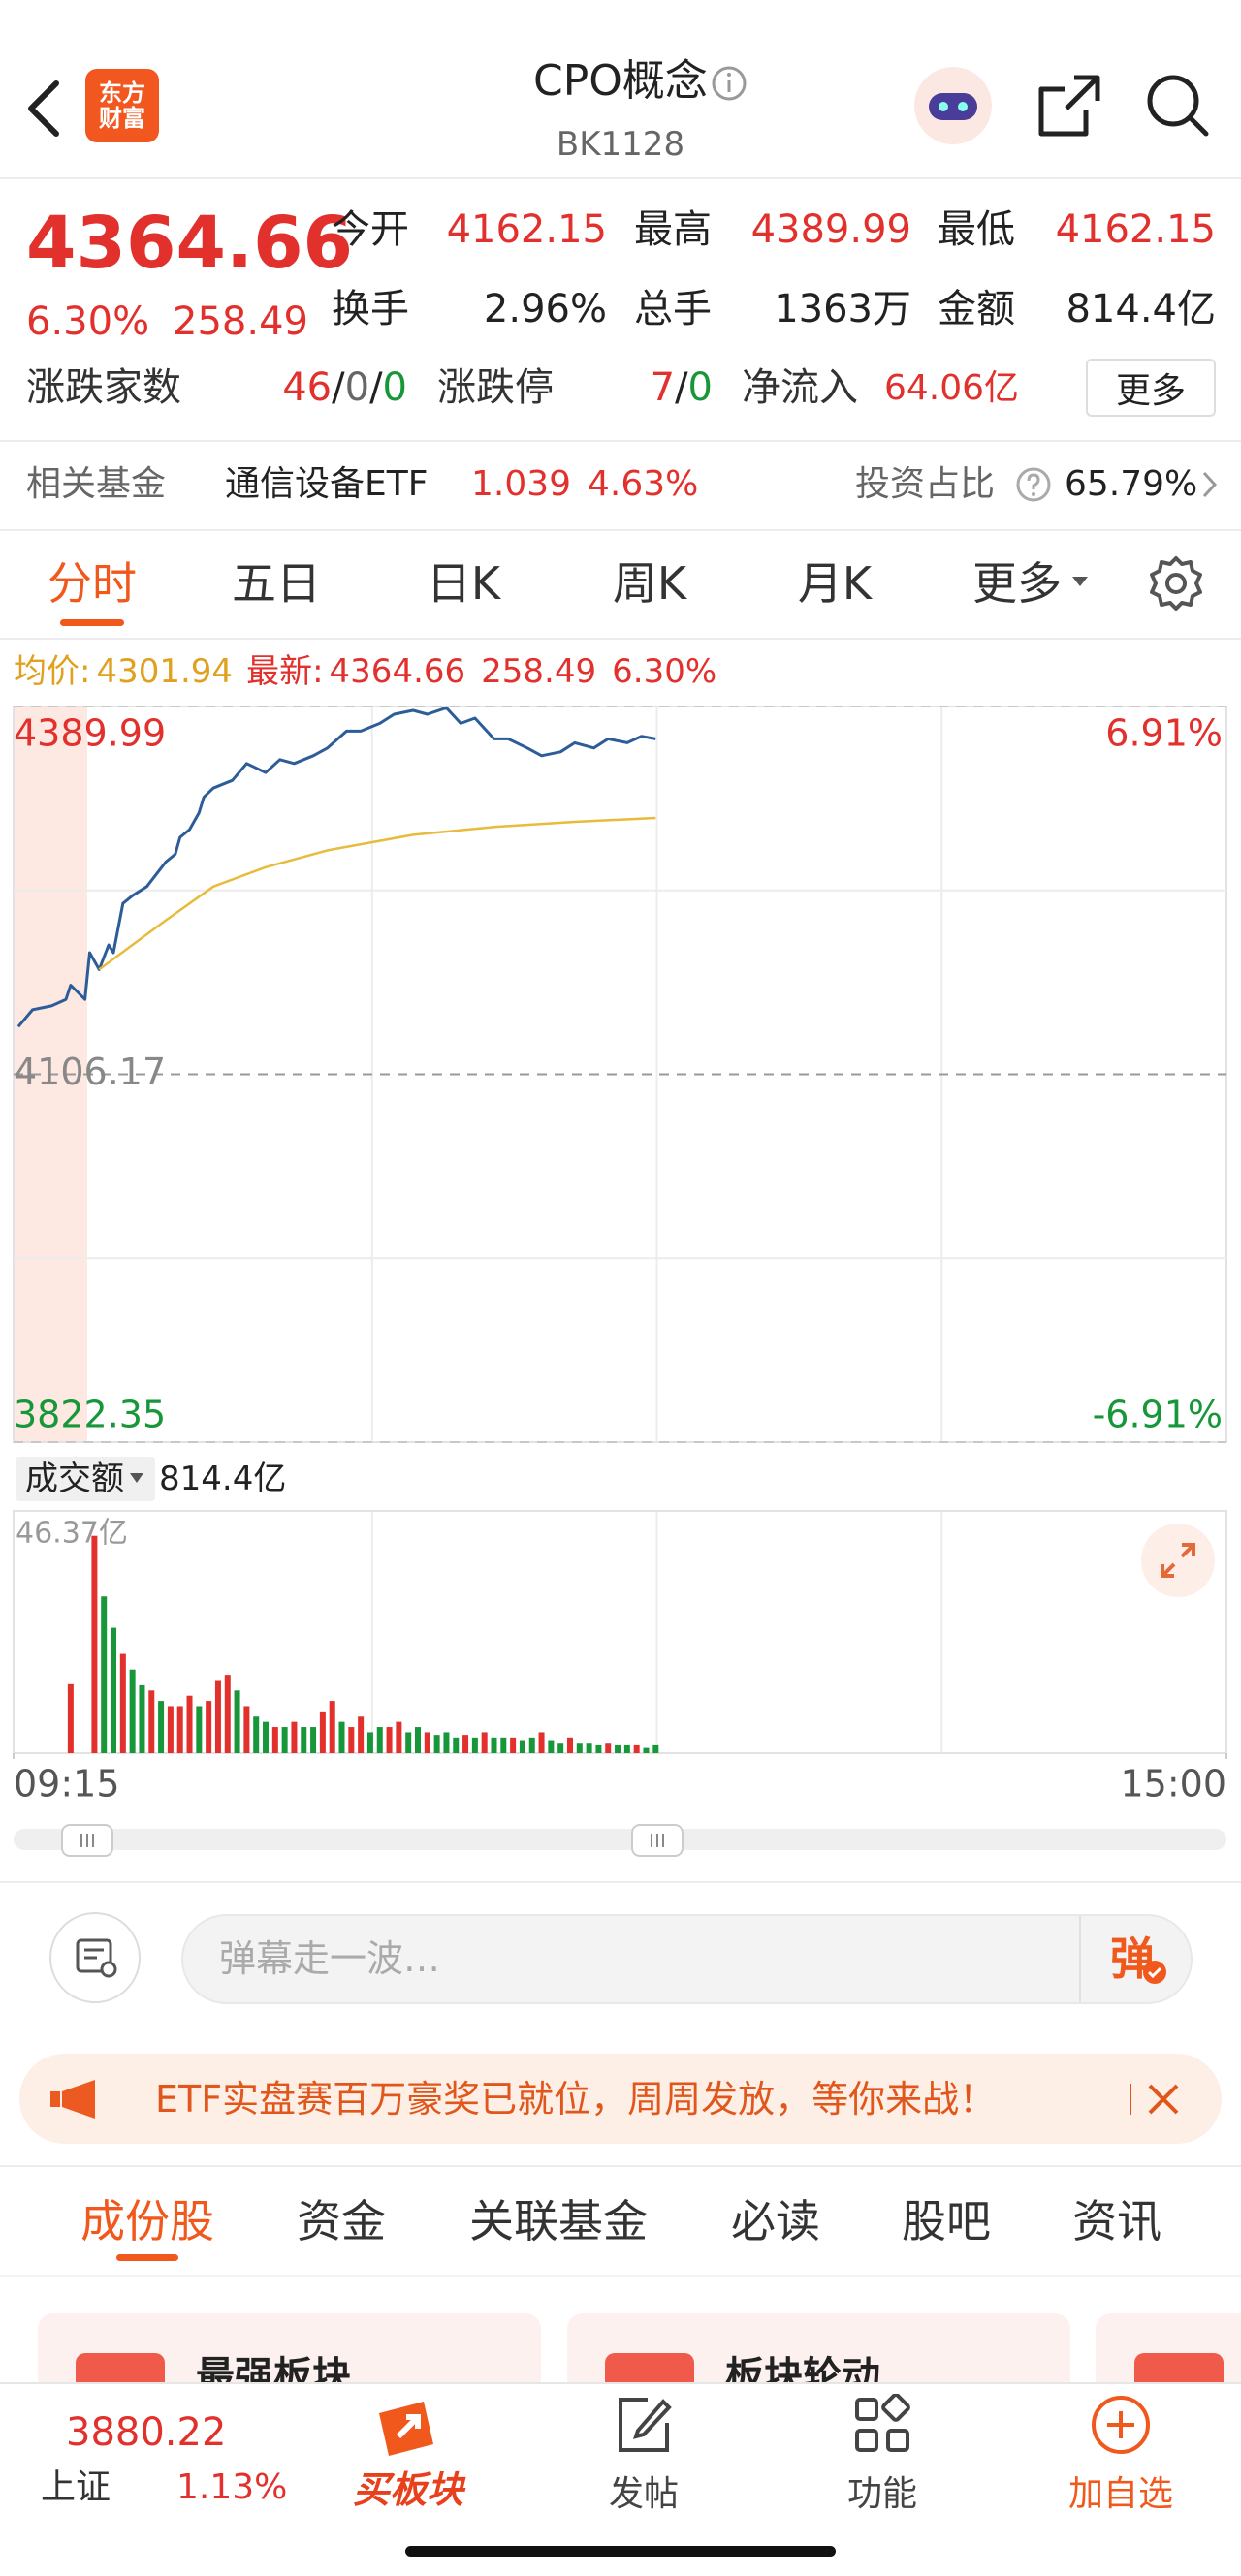 Image resolution: width=1241 pixels, height=2576 pixels. Describe the element at coordinates (365, 671) in the screenshot. I see `chart-info: 均价: 4301.94 最新: 4364.66 258.49 6.30%` at that location.